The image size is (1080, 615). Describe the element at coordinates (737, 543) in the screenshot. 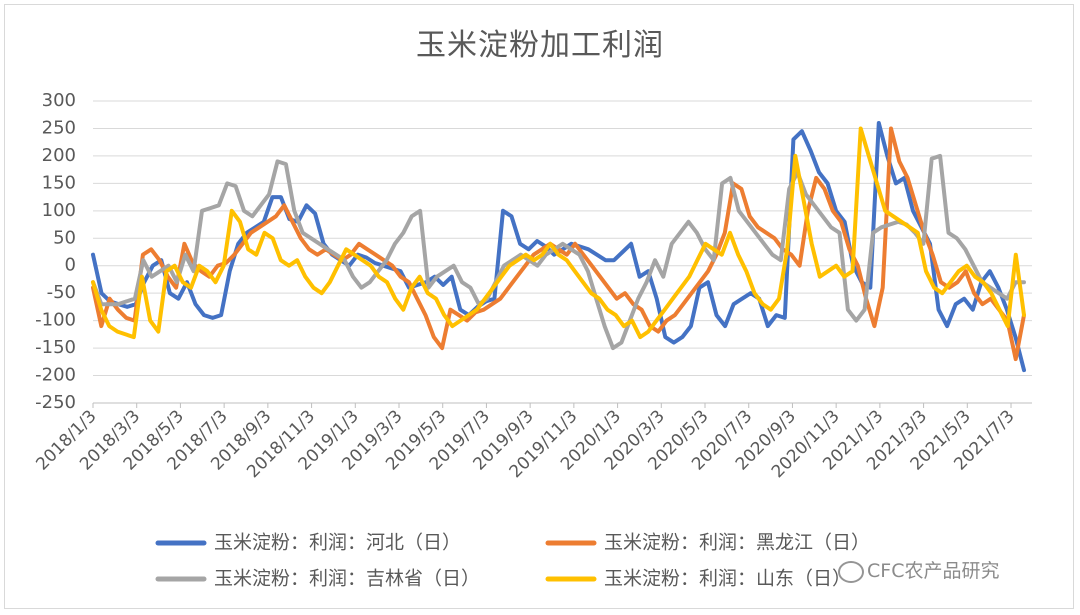

I see `legend-label-1: 玉米淀粉：利润：黑龙江（日）` at that location.